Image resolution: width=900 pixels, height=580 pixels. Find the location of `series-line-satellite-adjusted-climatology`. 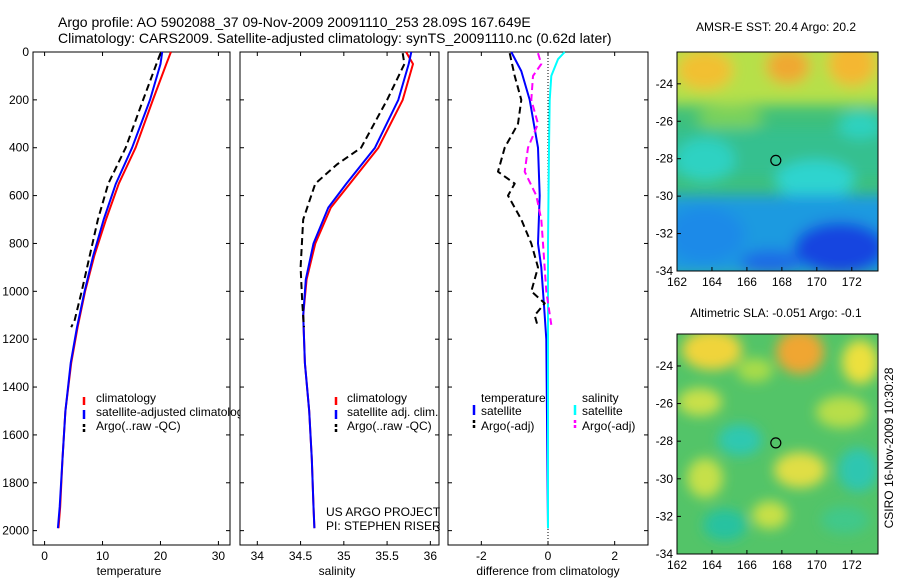

series-line-satellite-adjusted-climatology is located at coordinates (110, 290).